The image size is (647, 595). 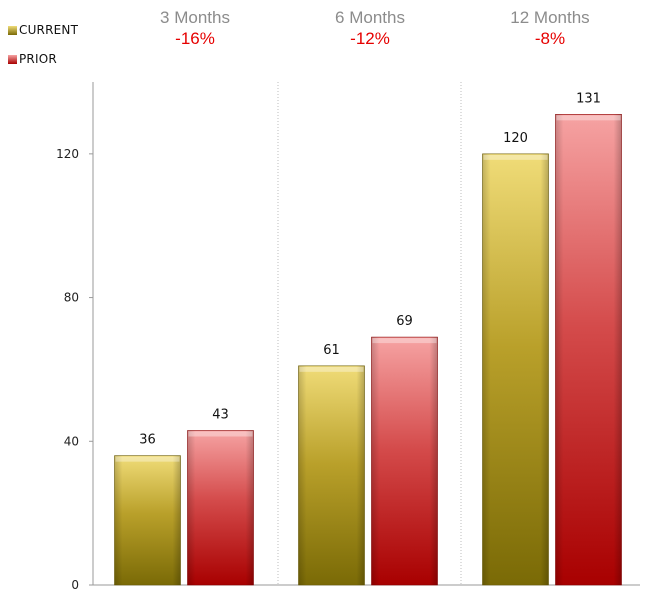 What do you see at coordinates (550, 17) in the screenshot?
I see `group-title: 12 Months` at bounding box center [550, 17].